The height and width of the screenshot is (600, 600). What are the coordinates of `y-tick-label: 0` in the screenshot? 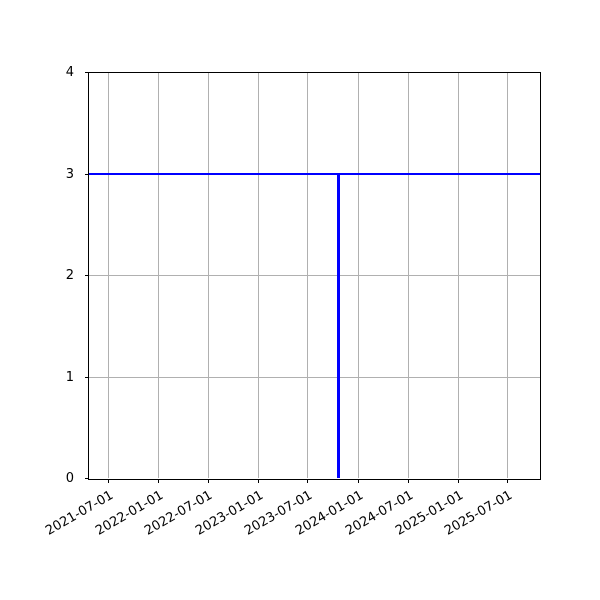 It's located at (69, 478).